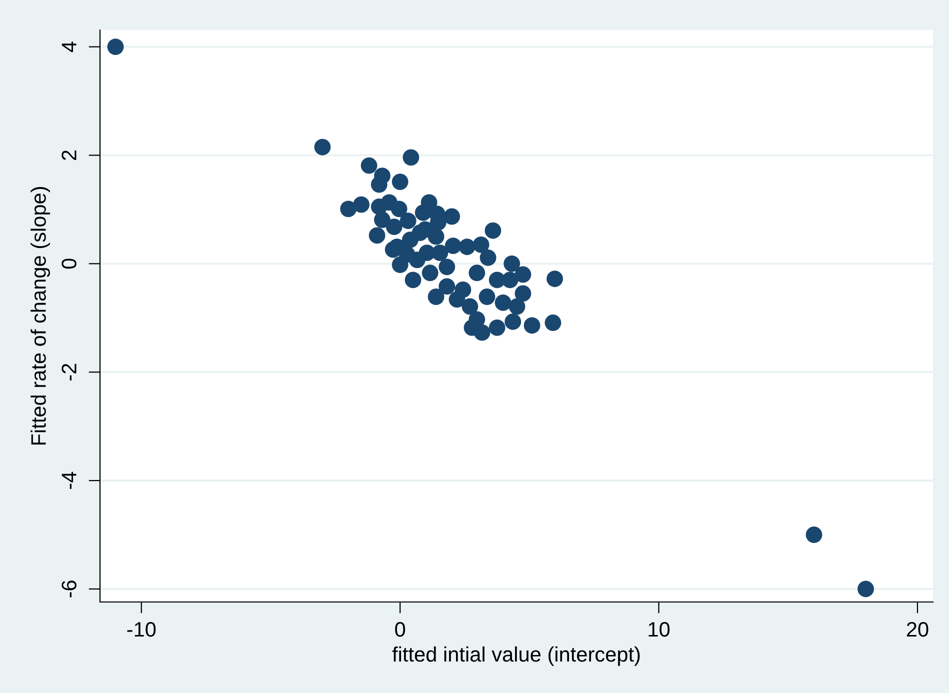  What do you see at coordinates (69, 480) in the screenshot?
I see `y-tick-label: -4` at bounding box center [69, 480].